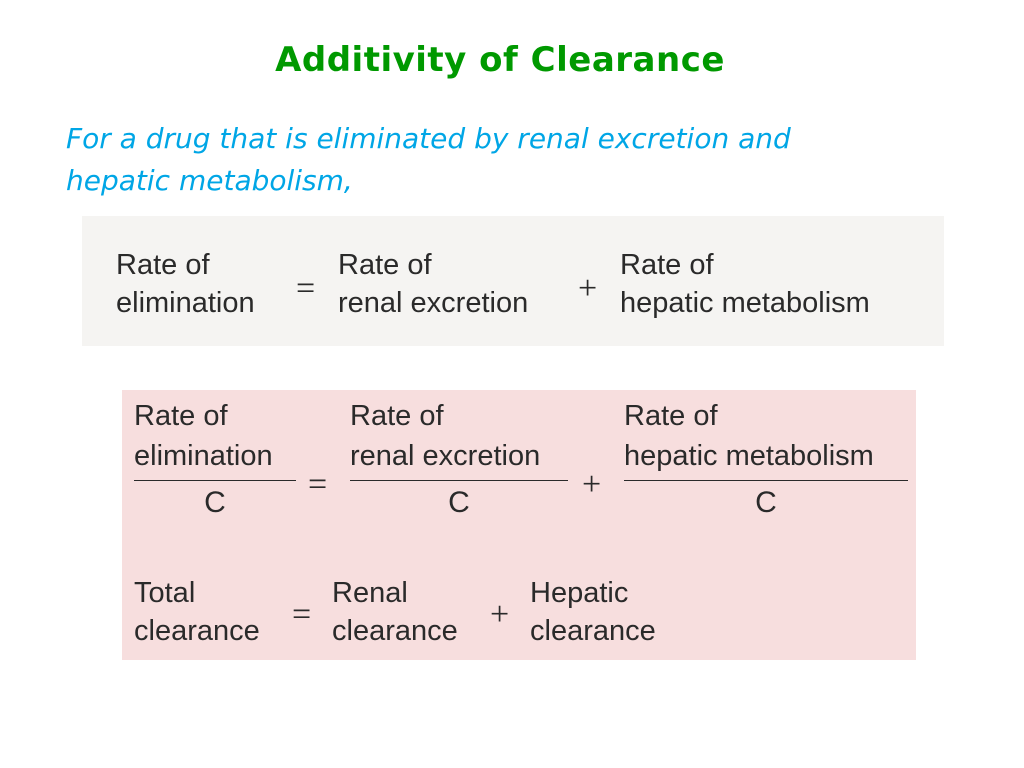 The image size is (1024, 768). I want to click on total-clearance: Total clearance, so click(197, 612).